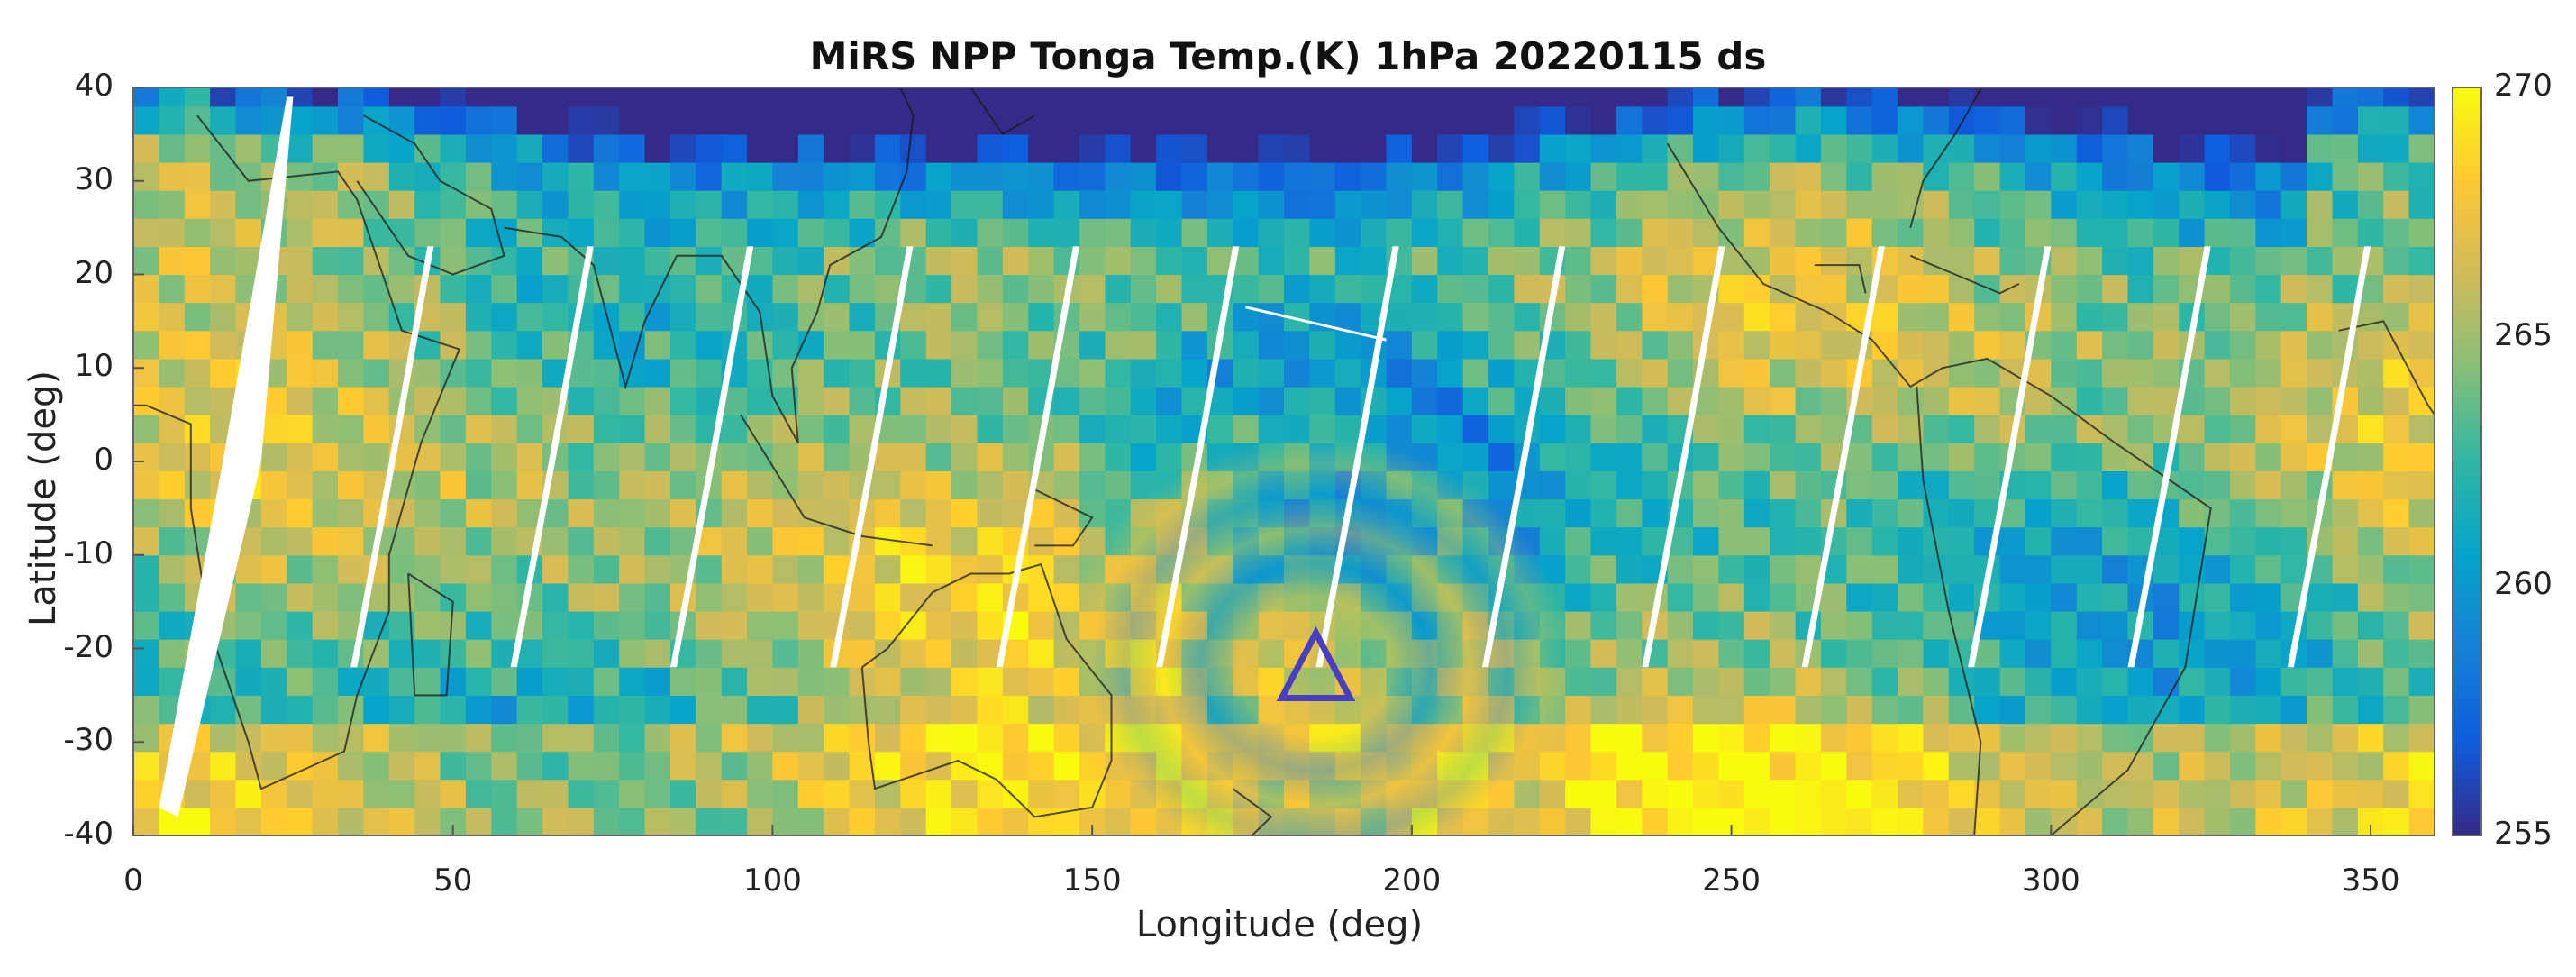 Image resolution: width=2576 pixels, height=977 pixels. I want to click on y-tick-label: -10, so click(88, 552).